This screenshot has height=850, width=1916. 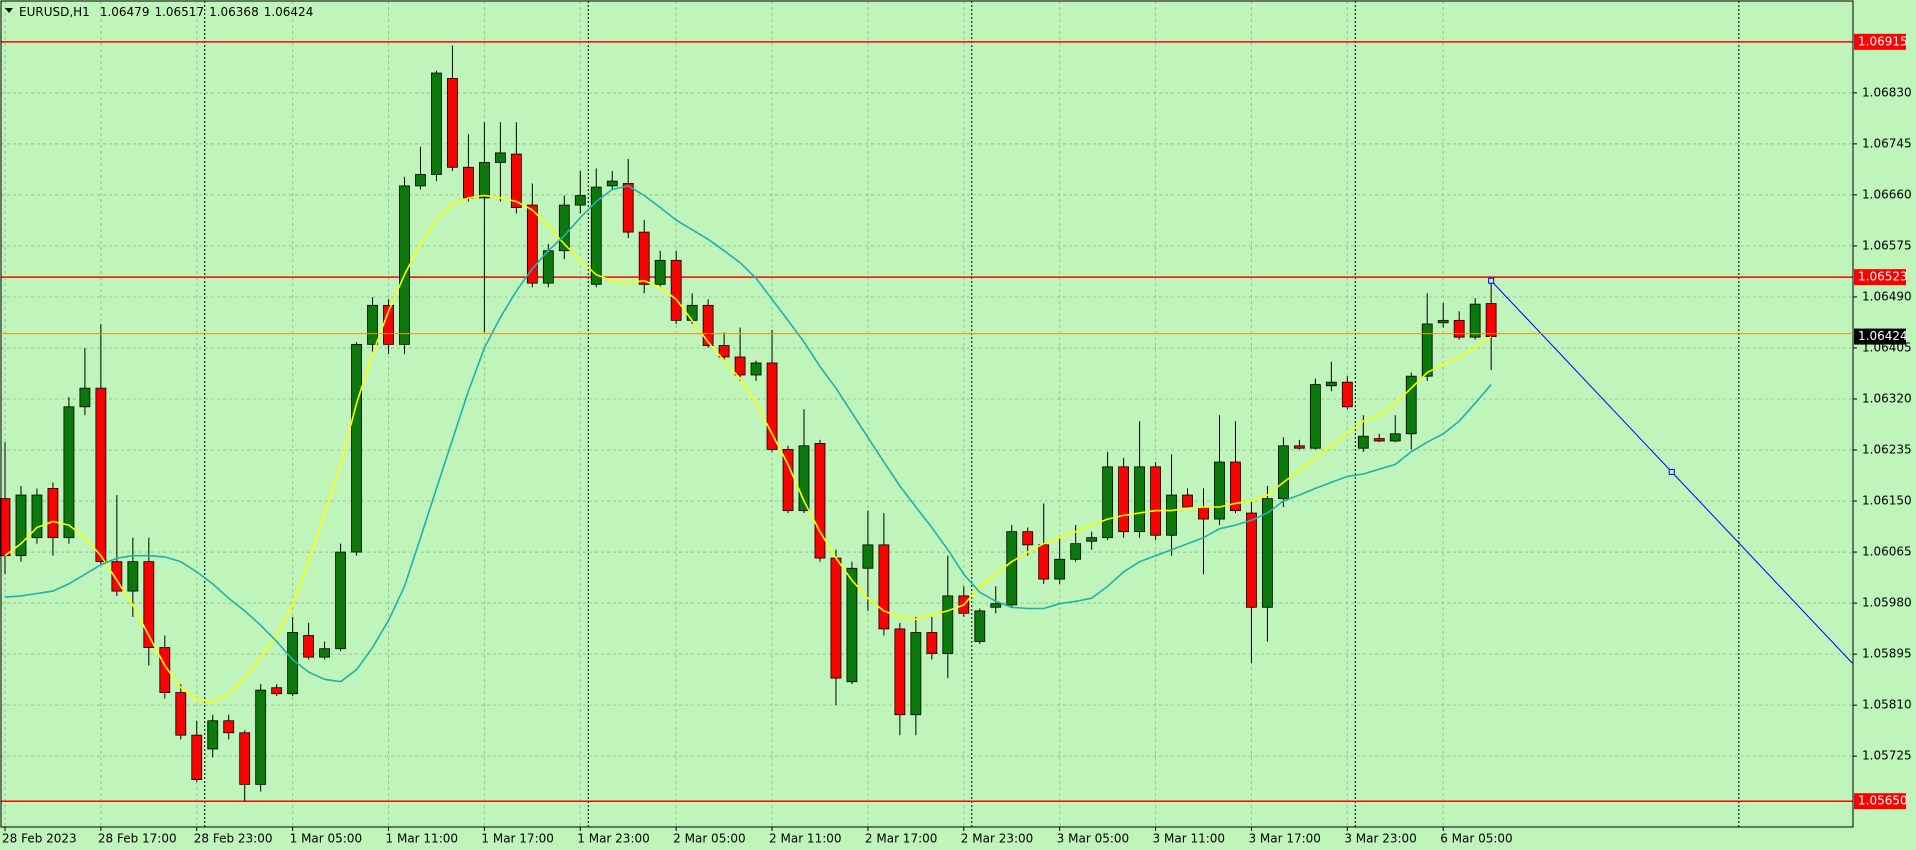 What do you see at coordinates (1887, 705) in the screenshot?
I see `y-tick-label: 1.05810` at bounding box center [1887, 705].